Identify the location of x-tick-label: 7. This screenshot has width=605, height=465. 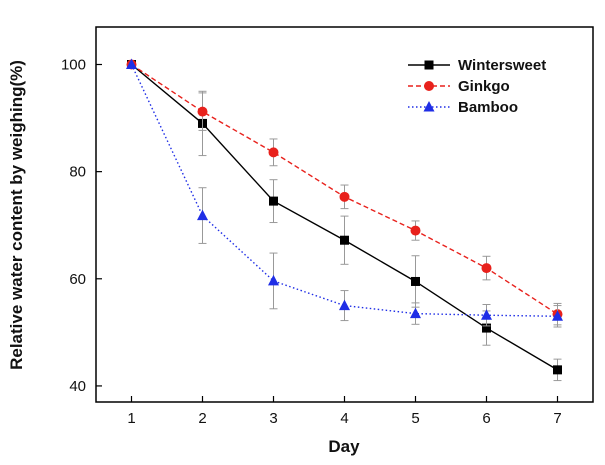
(557, 418).